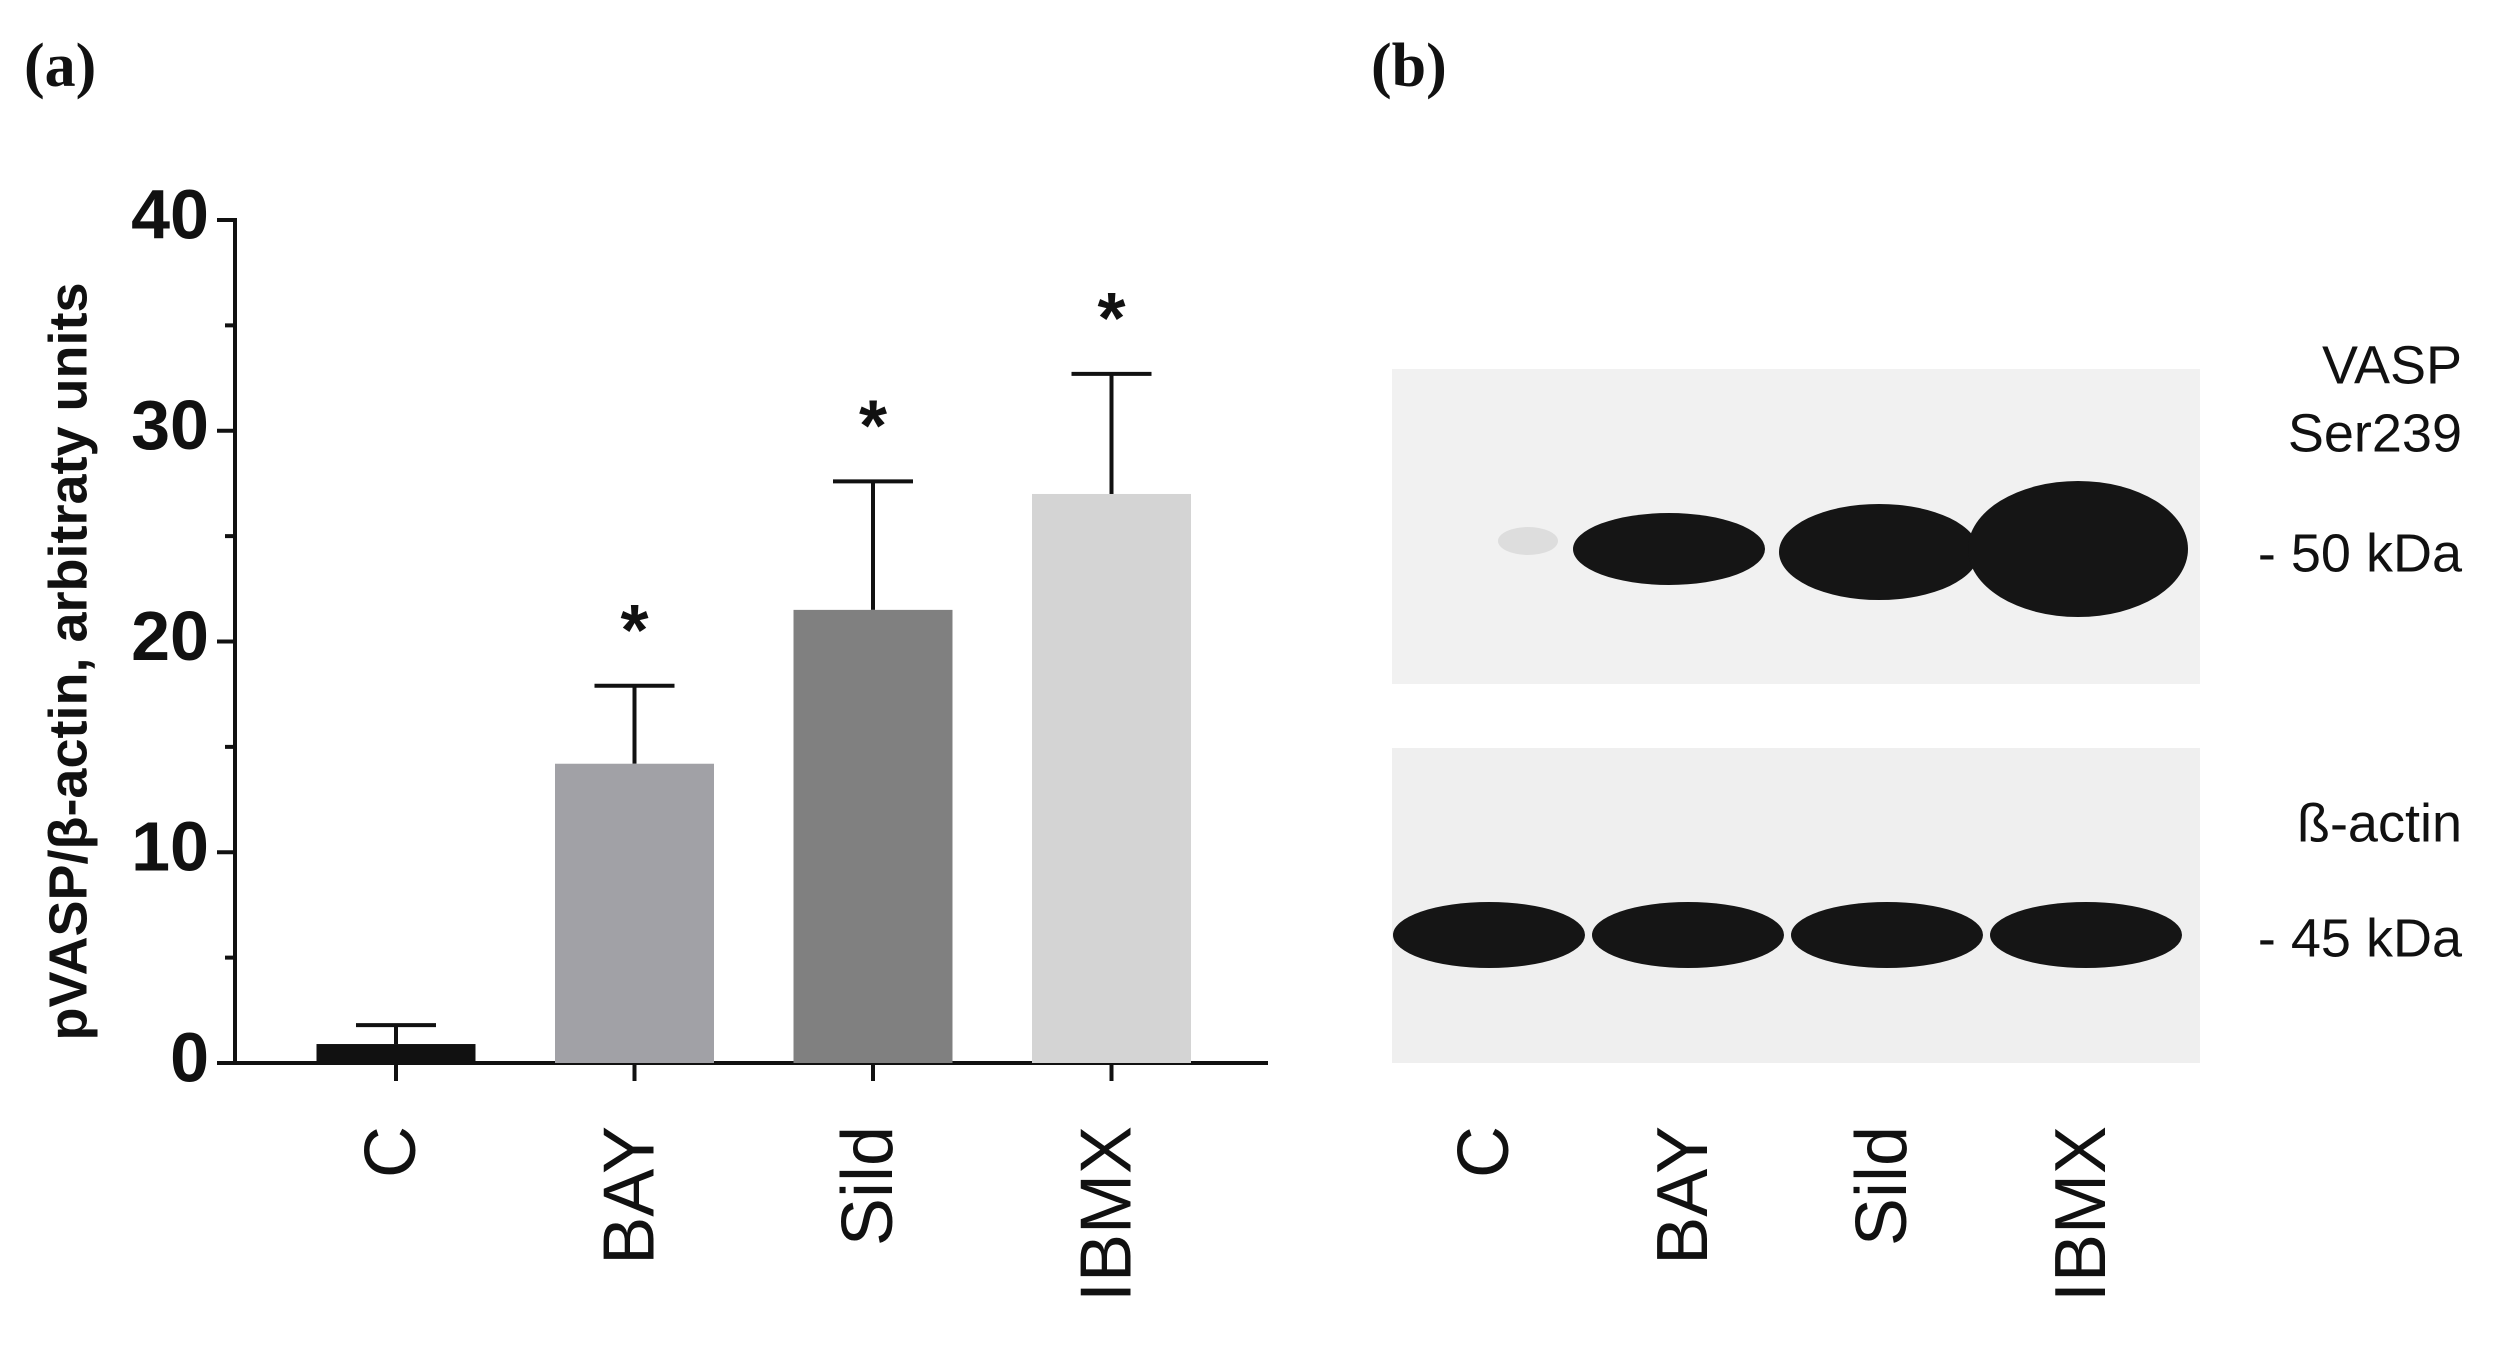 Image resolution: width=2495 pixels, height=1346 pixels. I want to click on x-tick-label: C, so click(391, 1152).